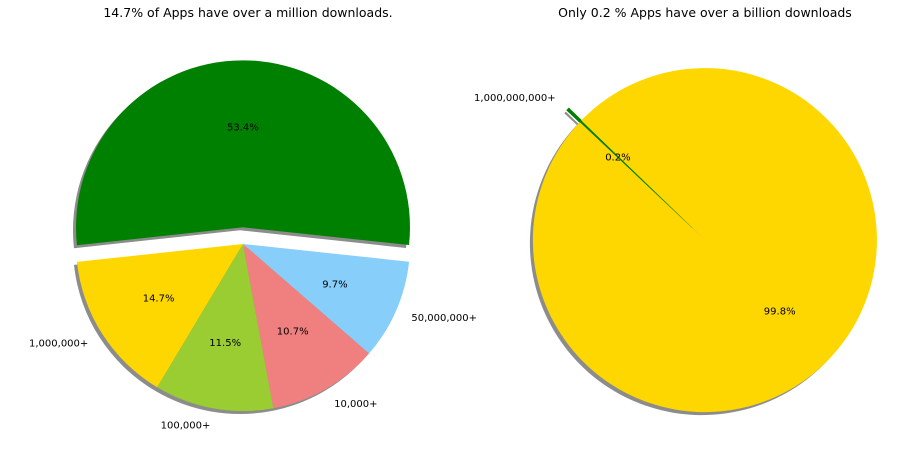 Image resolution: width=906 pixels, height=468 pixels. Describe the element at coordinates (617, 157) in the screenshot. I see `pct-label-0-2: 0.2%` at that location.